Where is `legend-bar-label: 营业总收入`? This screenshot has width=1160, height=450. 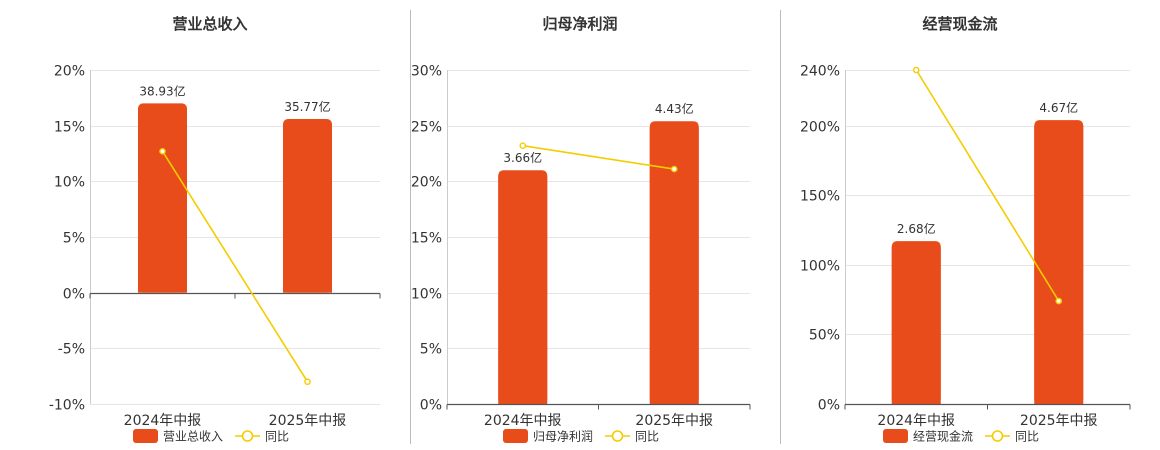
legend-bar-label: 营业总收入 is located at coordinates (193, 437).